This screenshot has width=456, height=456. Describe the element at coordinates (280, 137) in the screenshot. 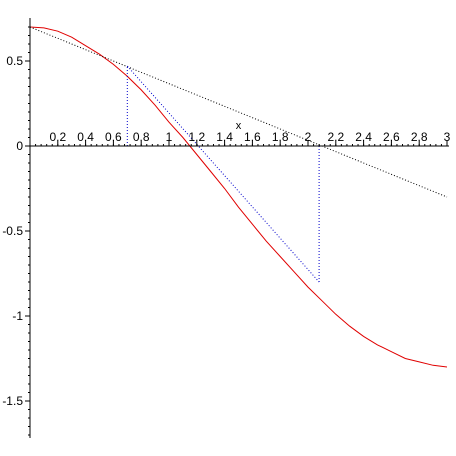

I see `x-tick-label: 1.8` at that location.